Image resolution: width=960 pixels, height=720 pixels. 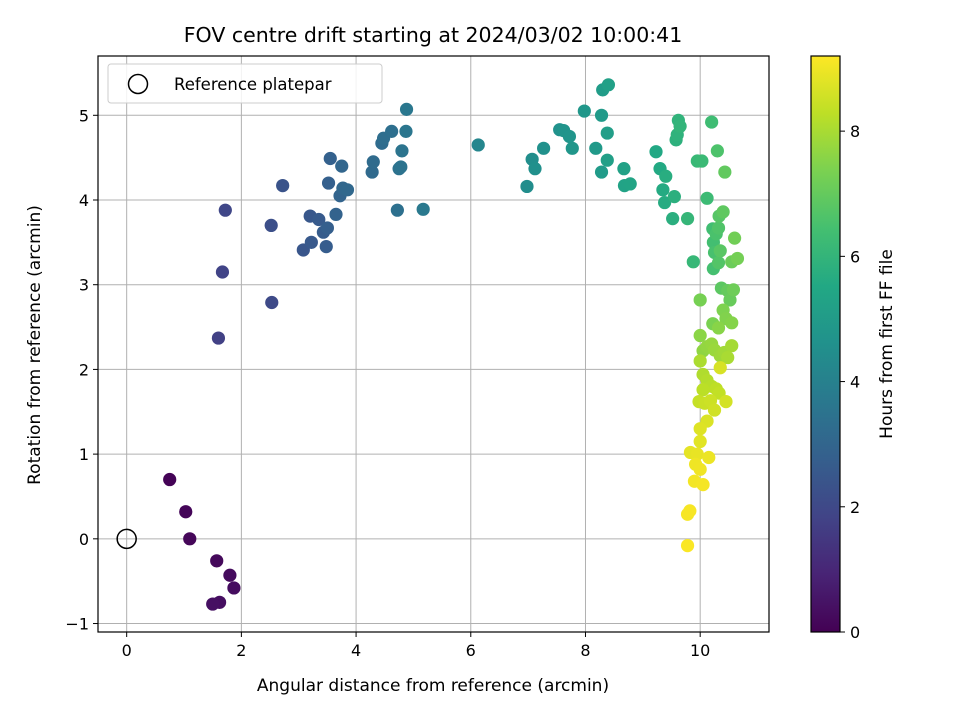 What do you see at coordinates (241, 650) in the screenshot?
I see `x-tick-label: 2` at bounding box center [241, 650].